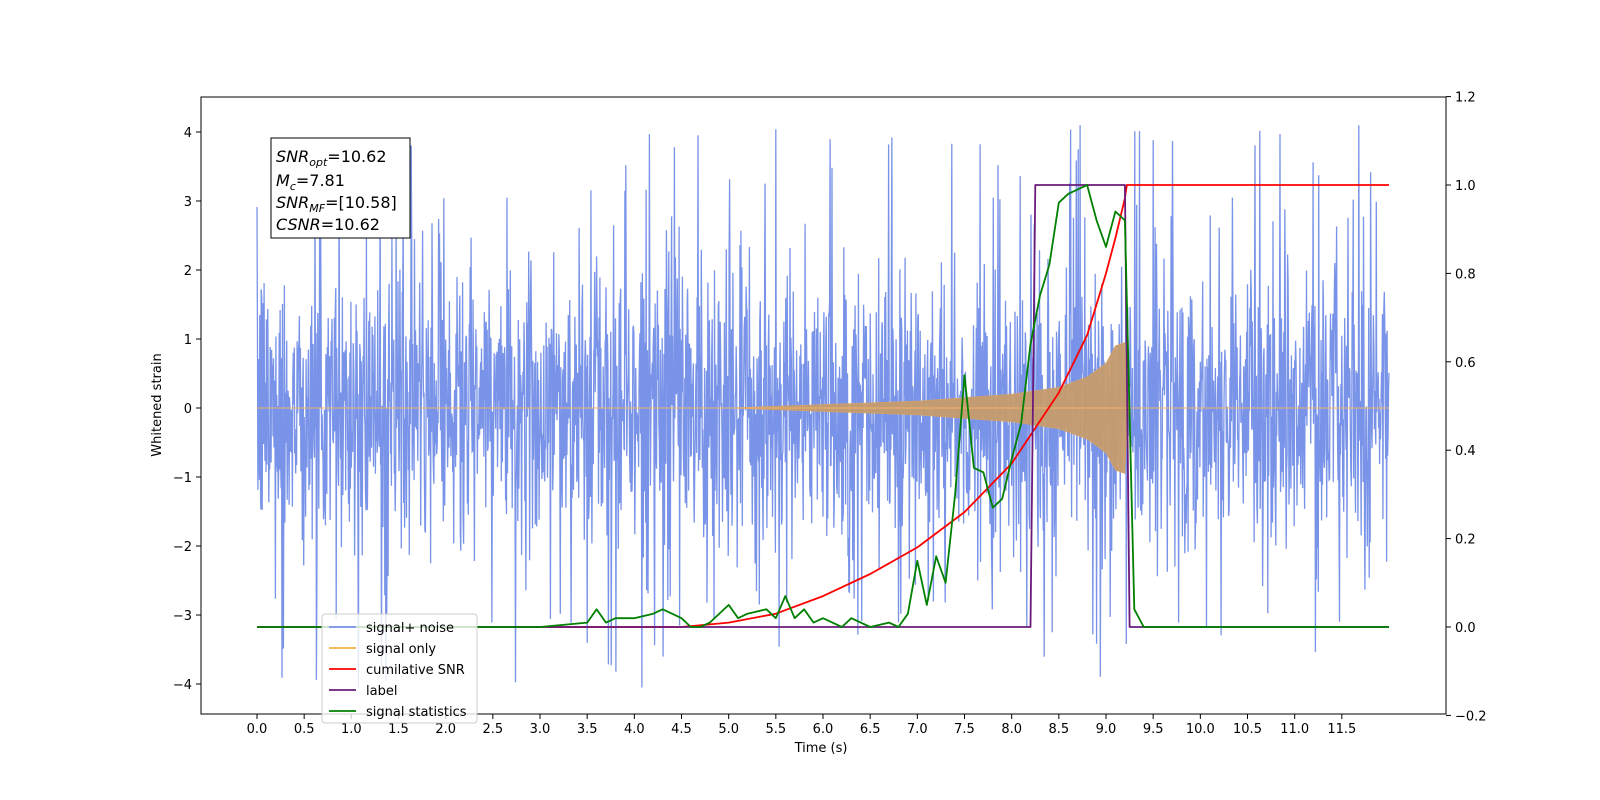  I want to click on y-tick-label: −1, so click(182, 478).